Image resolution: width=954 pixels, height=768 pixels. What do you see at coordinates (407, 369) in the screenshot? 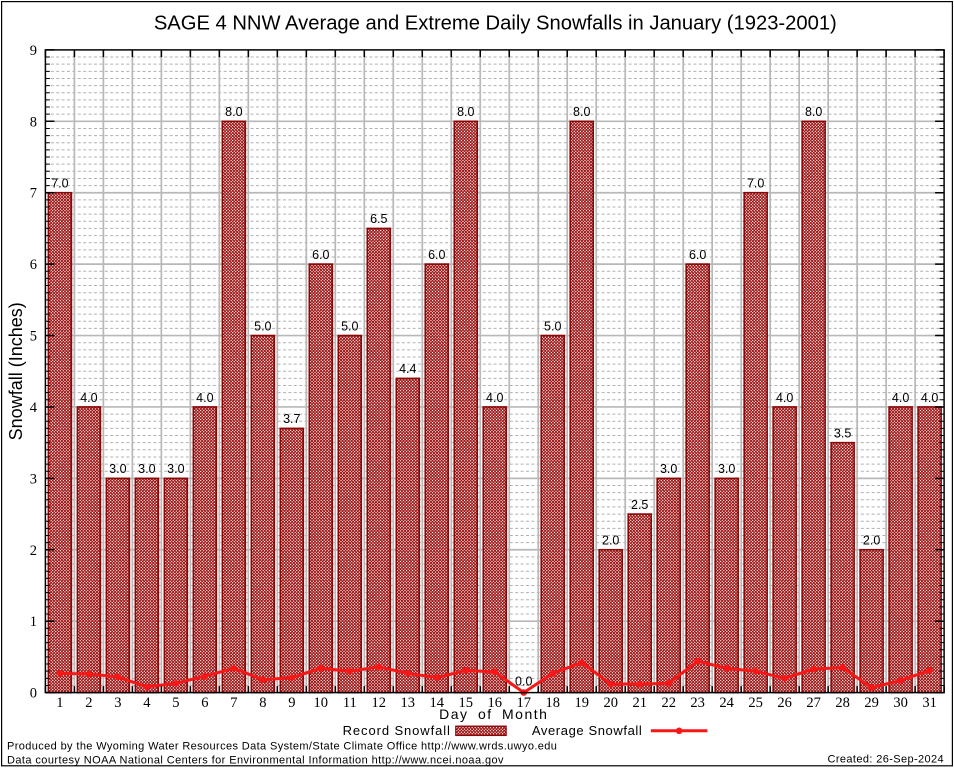
I see `svg-text: 4.4` at bounding box center [407, 369].